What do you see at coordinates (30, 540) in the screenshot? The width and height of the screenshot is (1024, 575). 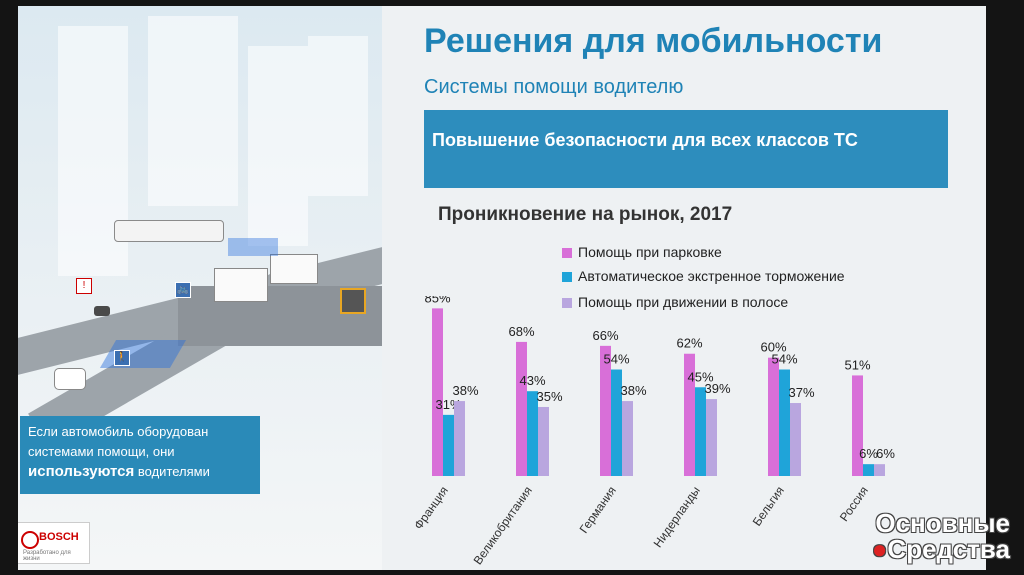 I see `bosch-logo-icon` at bounding box center [30, 540].